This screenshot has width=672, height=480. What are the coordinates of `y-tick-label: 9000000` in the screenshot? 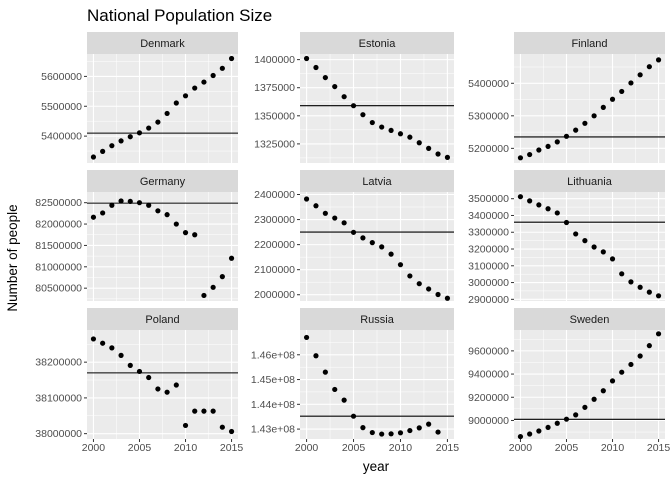 It's located at (488, 421).